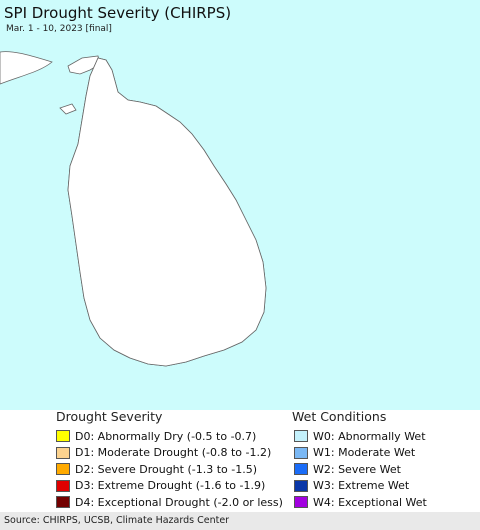 The width and height of the screenshot is (480, 530). What do you see at coordinates (109, 416) in the screenshot?
I see `drought-legend-heading: Drought Severity` at bounding box center [109, 416].